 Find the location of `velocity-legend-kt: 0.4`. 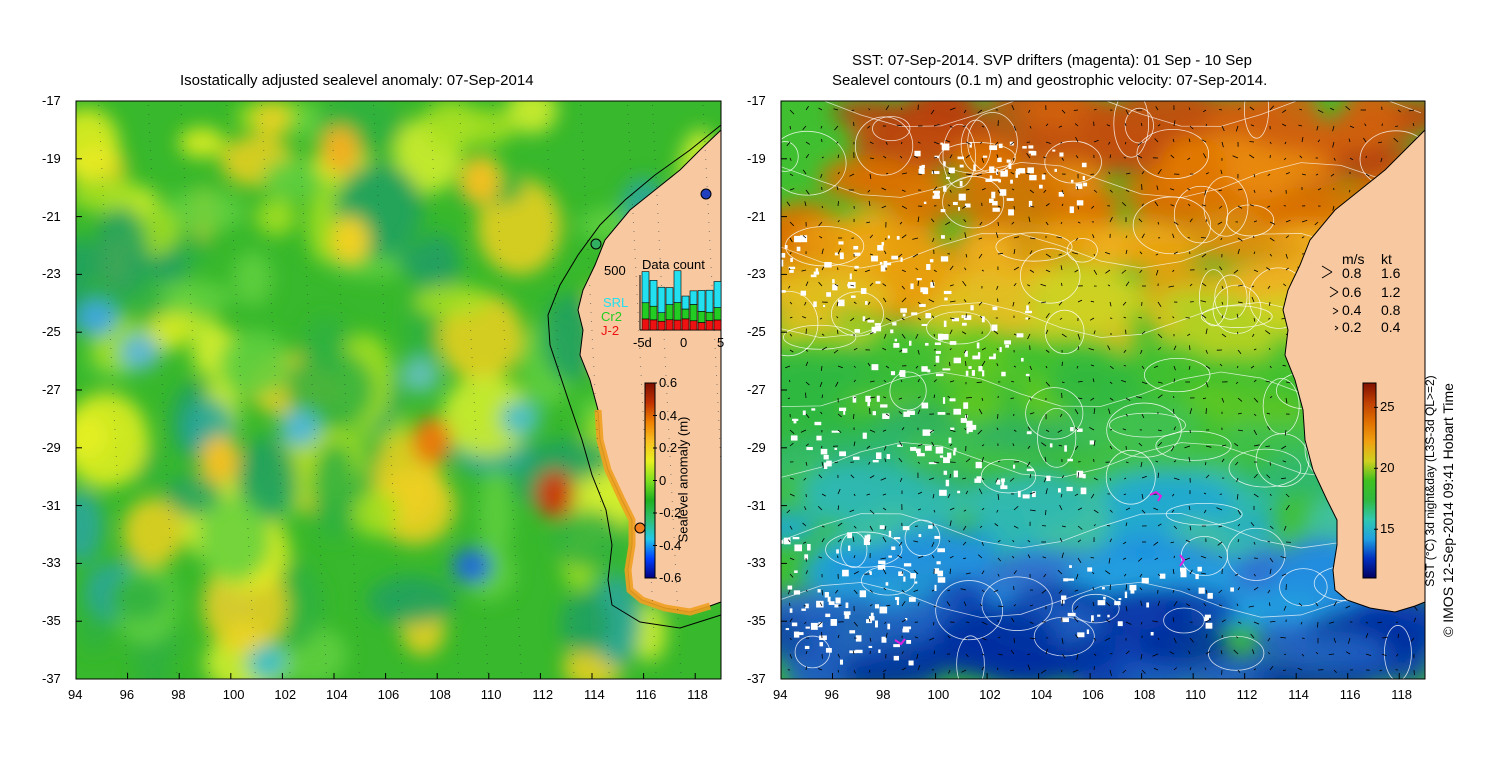

velocity-legend-kt: 0.4 is located at coordinates (1391, 327).